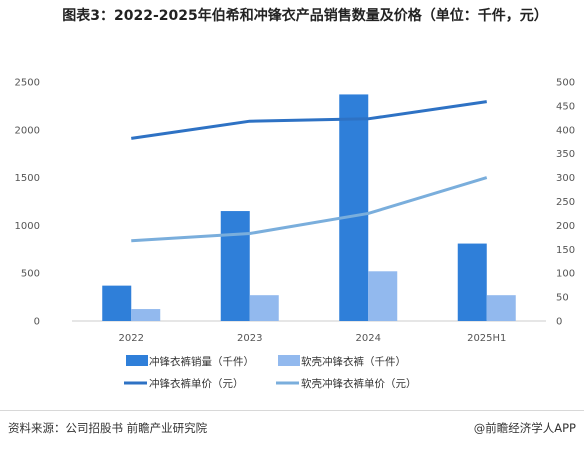  Describe the element at coordinates (27, 83) in the screenshot. I see `y-left-tick-label: 2500` at that location.